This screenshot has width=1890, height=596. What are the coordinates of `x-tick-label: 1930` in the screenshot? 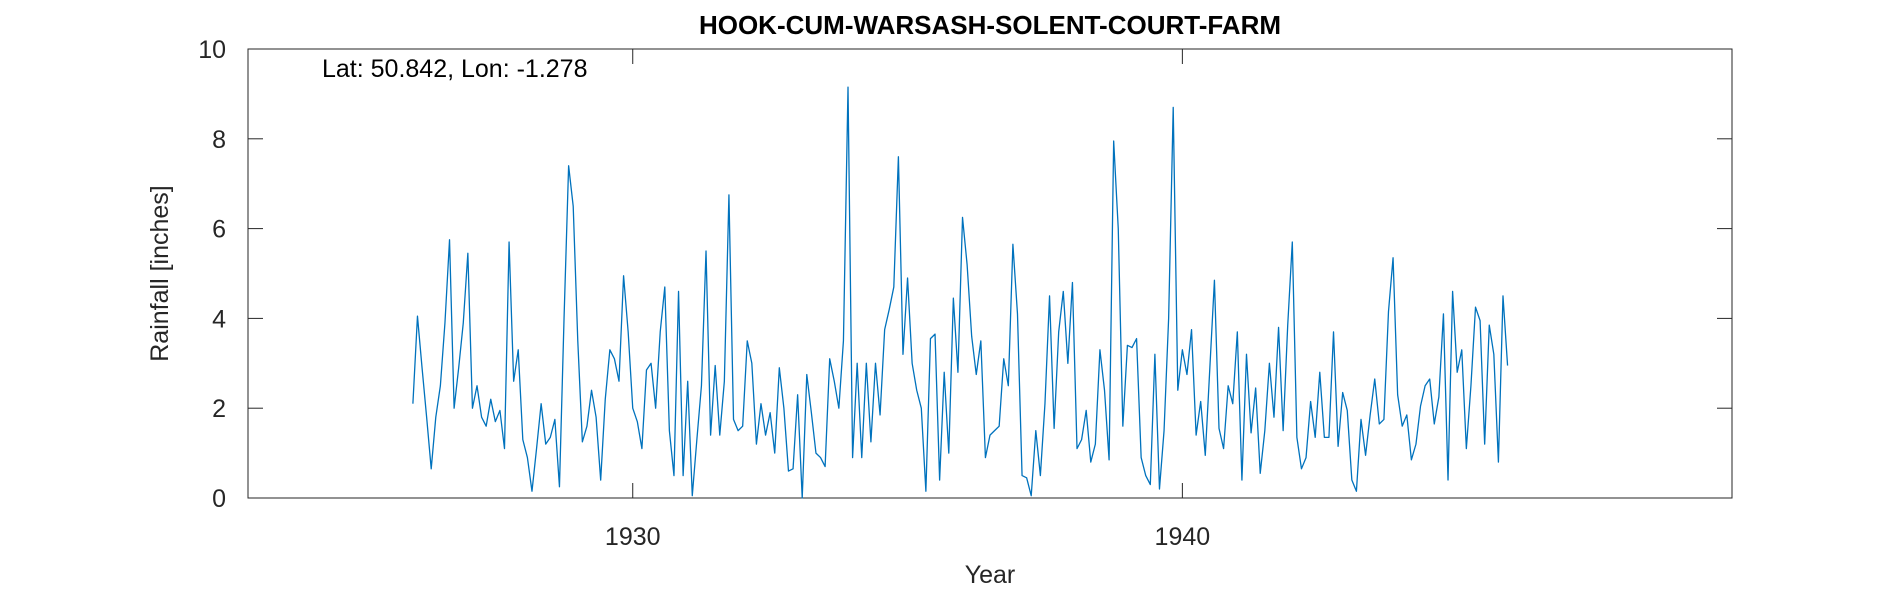 It's located at (633, 537).